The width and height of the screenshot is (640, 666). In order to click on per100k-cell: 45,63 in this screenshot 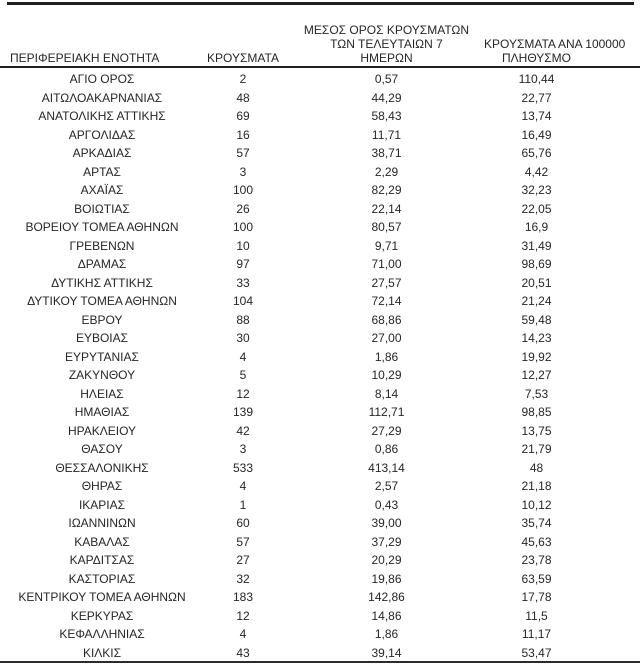, I will do `click(536, 541)`.